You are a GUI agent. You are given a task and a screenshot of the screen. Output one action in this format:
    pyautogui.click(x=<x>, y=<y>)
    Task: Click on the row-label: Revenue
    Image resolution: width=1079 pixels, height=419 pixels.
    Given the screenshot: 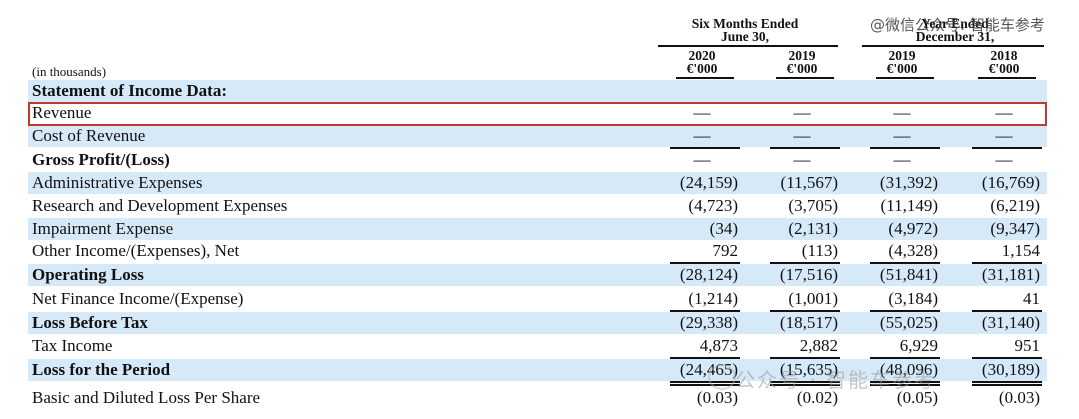 What is the action you would take?
    pyautogui.click(x=62, y=112)
    